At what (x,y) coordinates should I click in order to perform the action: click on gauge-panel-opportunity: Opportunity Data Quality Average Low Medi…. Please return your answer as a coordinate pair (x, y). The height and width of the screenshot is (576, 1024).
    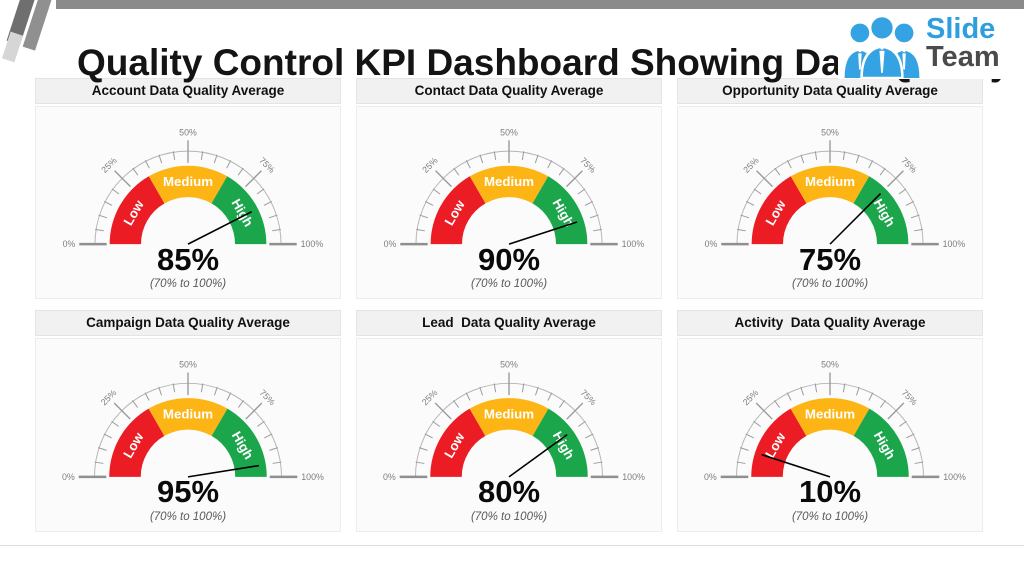
    Looking at the image, I should click on (830, 188).